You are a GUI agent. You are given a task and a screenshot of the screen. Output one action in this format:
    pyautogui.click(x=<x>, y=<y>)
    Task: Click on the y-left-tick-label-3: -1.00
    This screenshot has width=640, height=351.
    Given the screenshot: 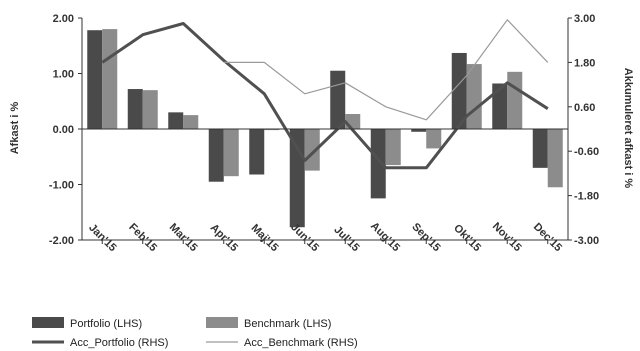 What is the action you would take?
    pyautogui.click(x=61, y=186)
    